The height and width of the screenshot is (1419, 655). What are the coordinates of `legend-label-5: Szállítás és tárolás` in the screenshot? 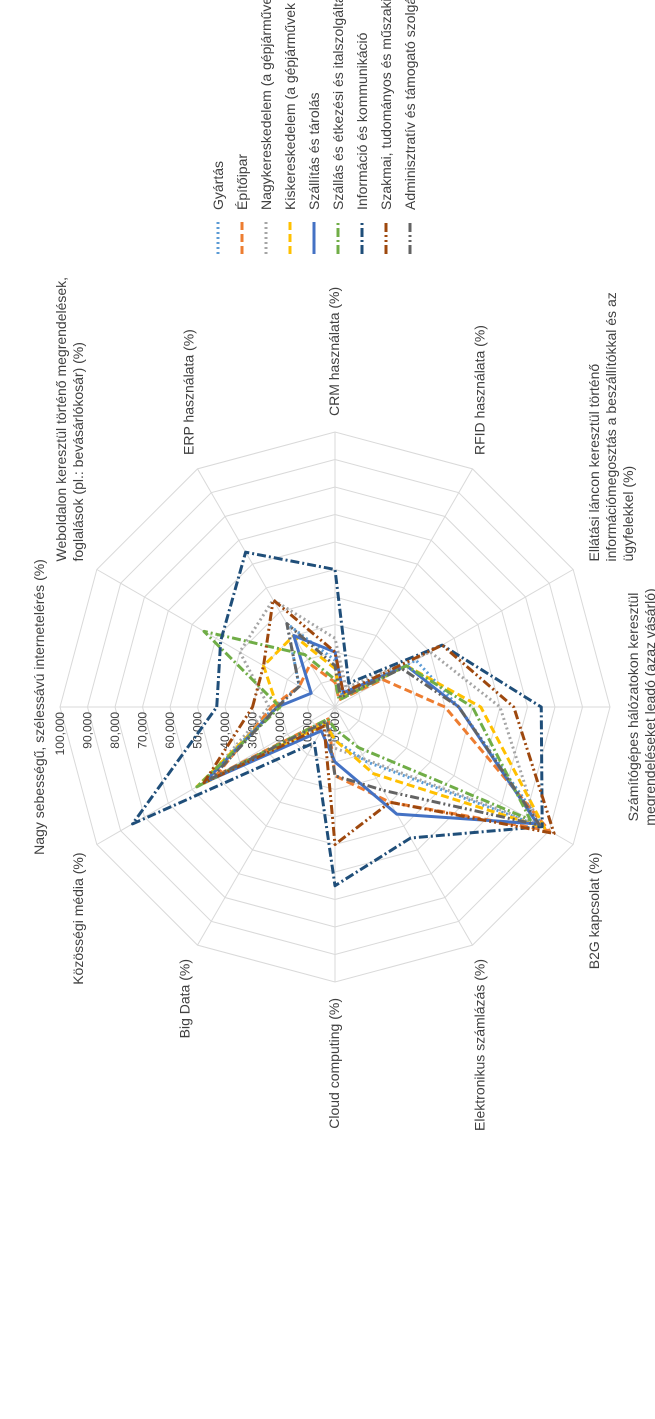 It's located at (314, 152).